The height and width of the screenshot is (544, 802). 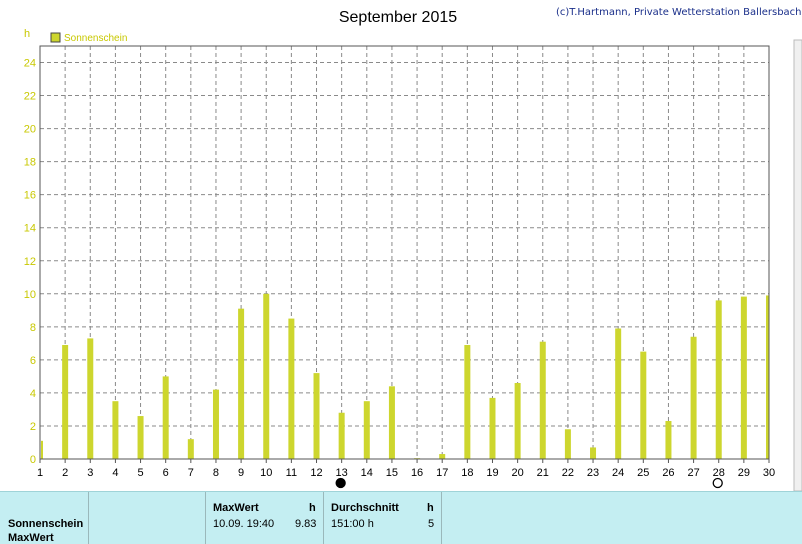 I want to click on x-tick-label: 28, so click(x=719, y=473).